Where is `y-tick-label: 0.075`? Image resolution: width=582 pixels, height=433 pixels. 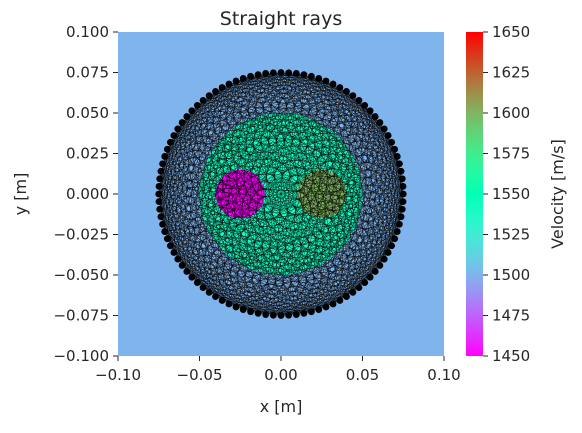 y-tick-label: 0.075 is located at coordinates (87, 73).